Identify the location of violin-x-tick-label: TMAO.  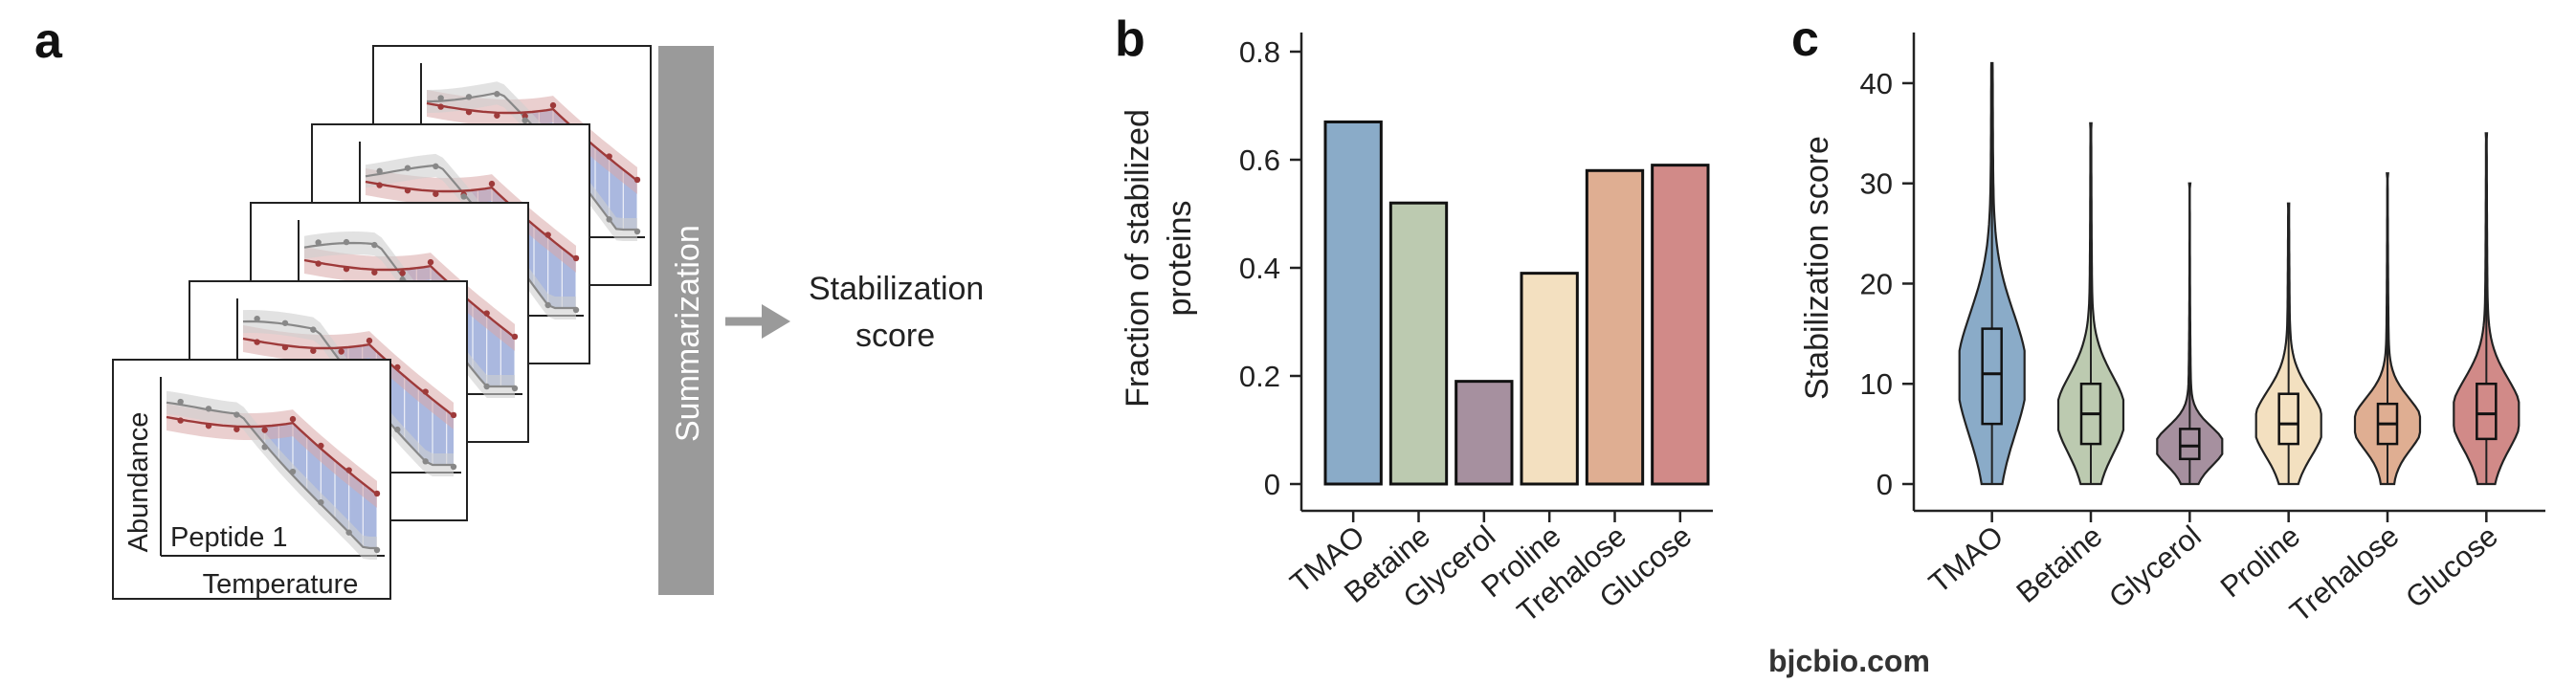
(1966, 559).